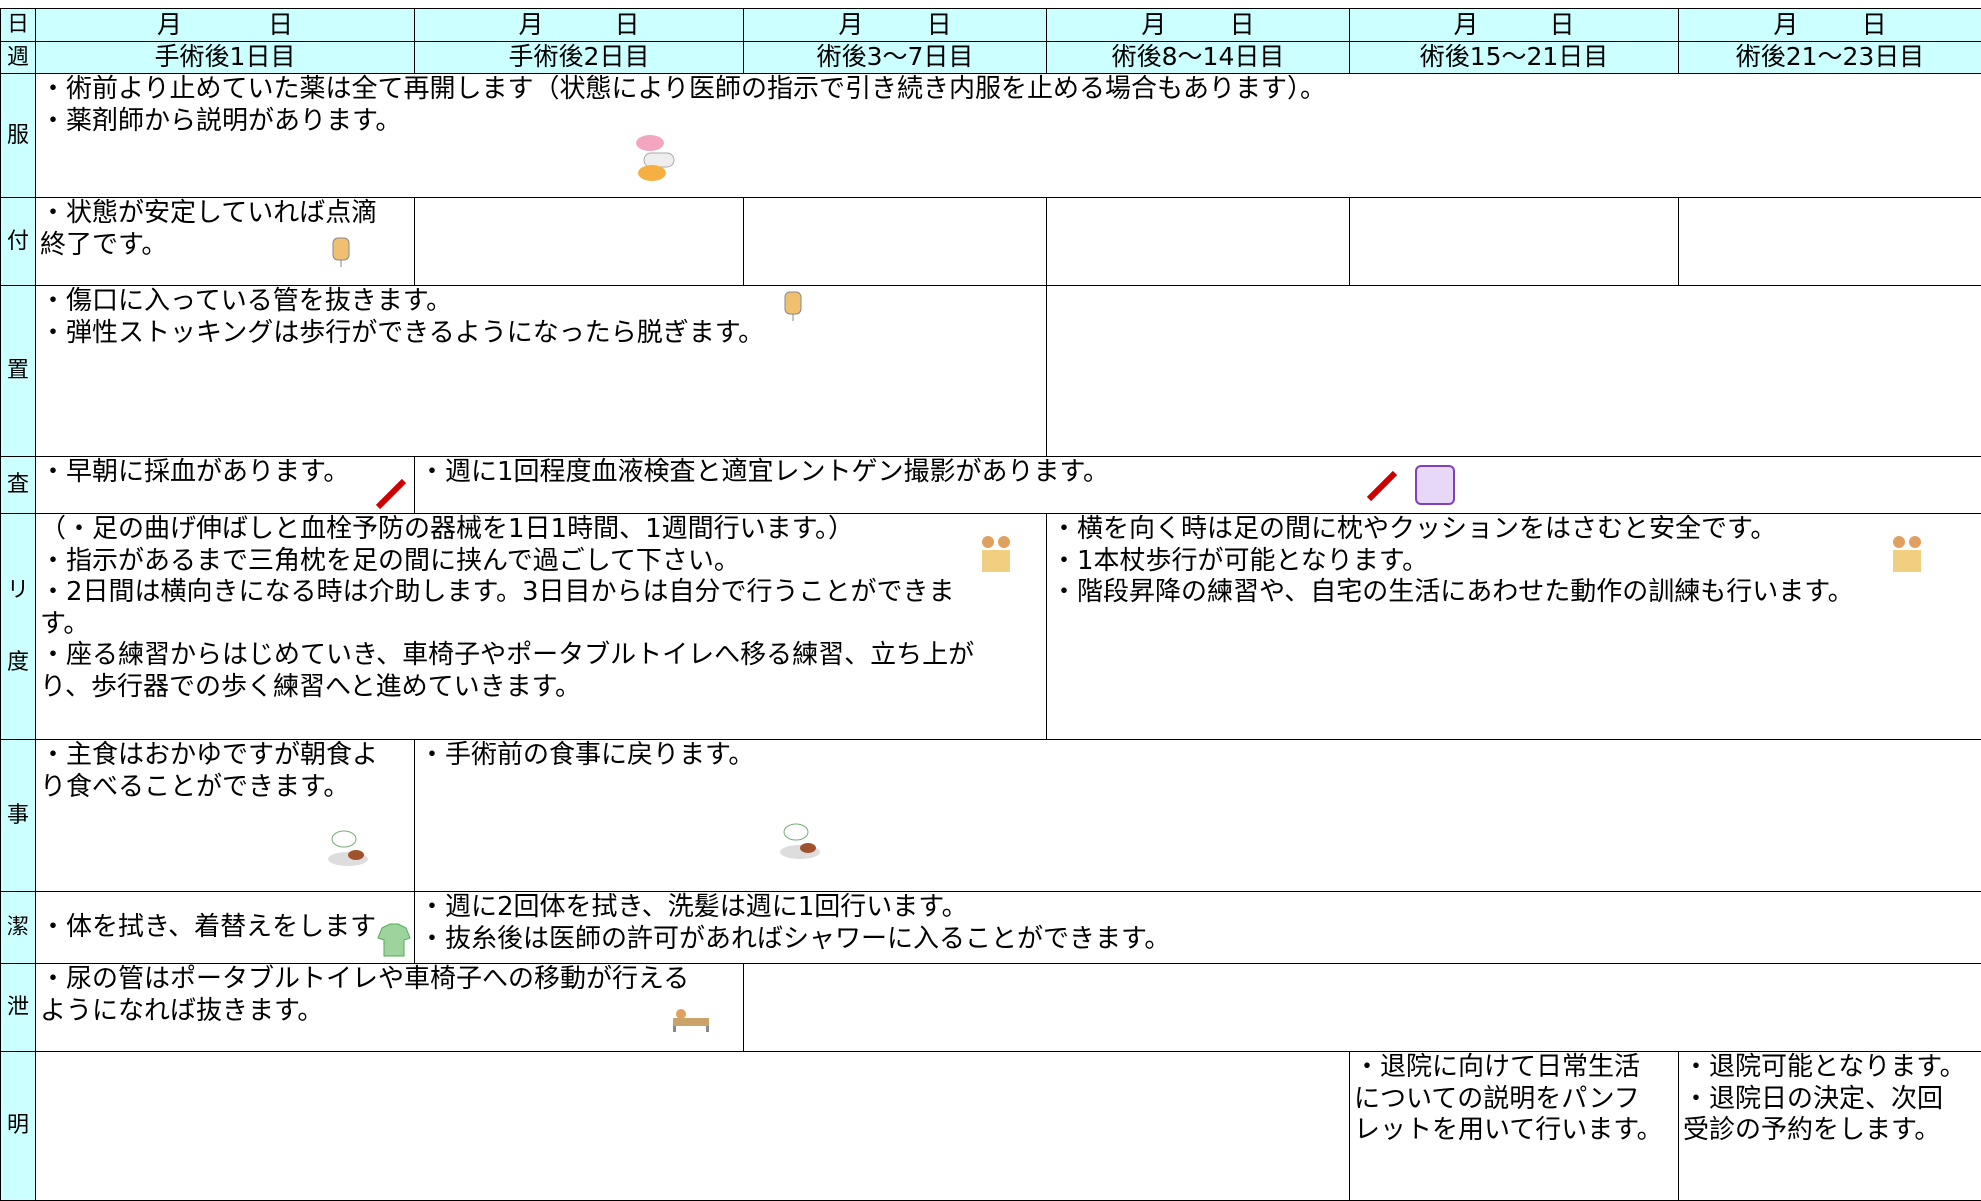 The height and width of the screenshot is (1201, 1981). I want to click on text-line: ・抜糸後は医師の許可があればシャワーに入ることができます。, so click(1198, 940).